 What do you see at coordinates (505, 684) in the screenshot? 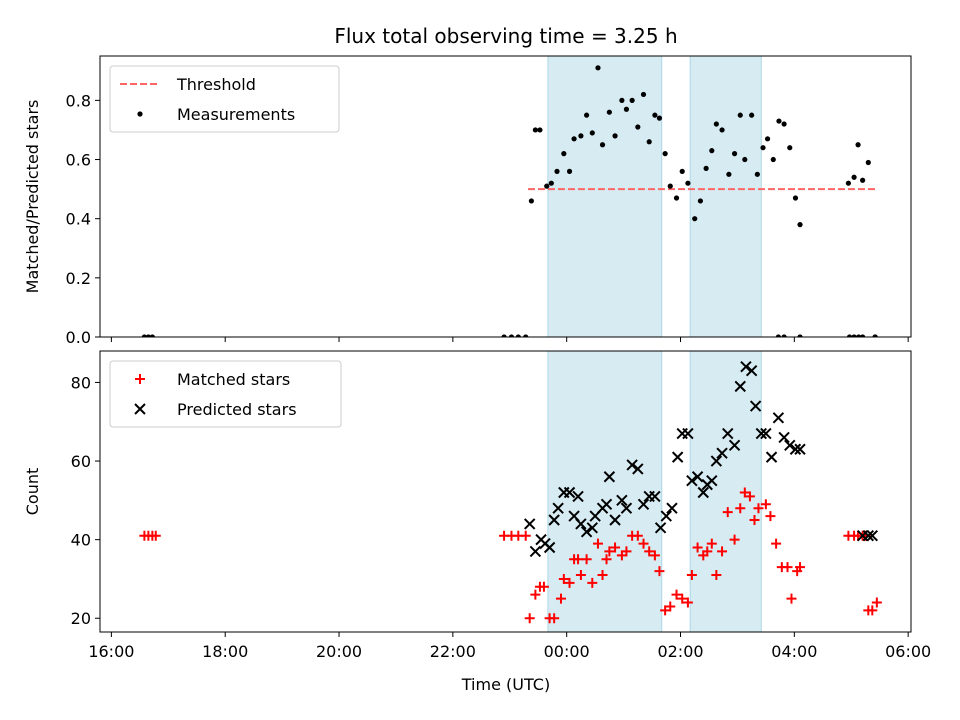
I see `x-axis-label: Time (UTC)` at bounding box center [505, 684].